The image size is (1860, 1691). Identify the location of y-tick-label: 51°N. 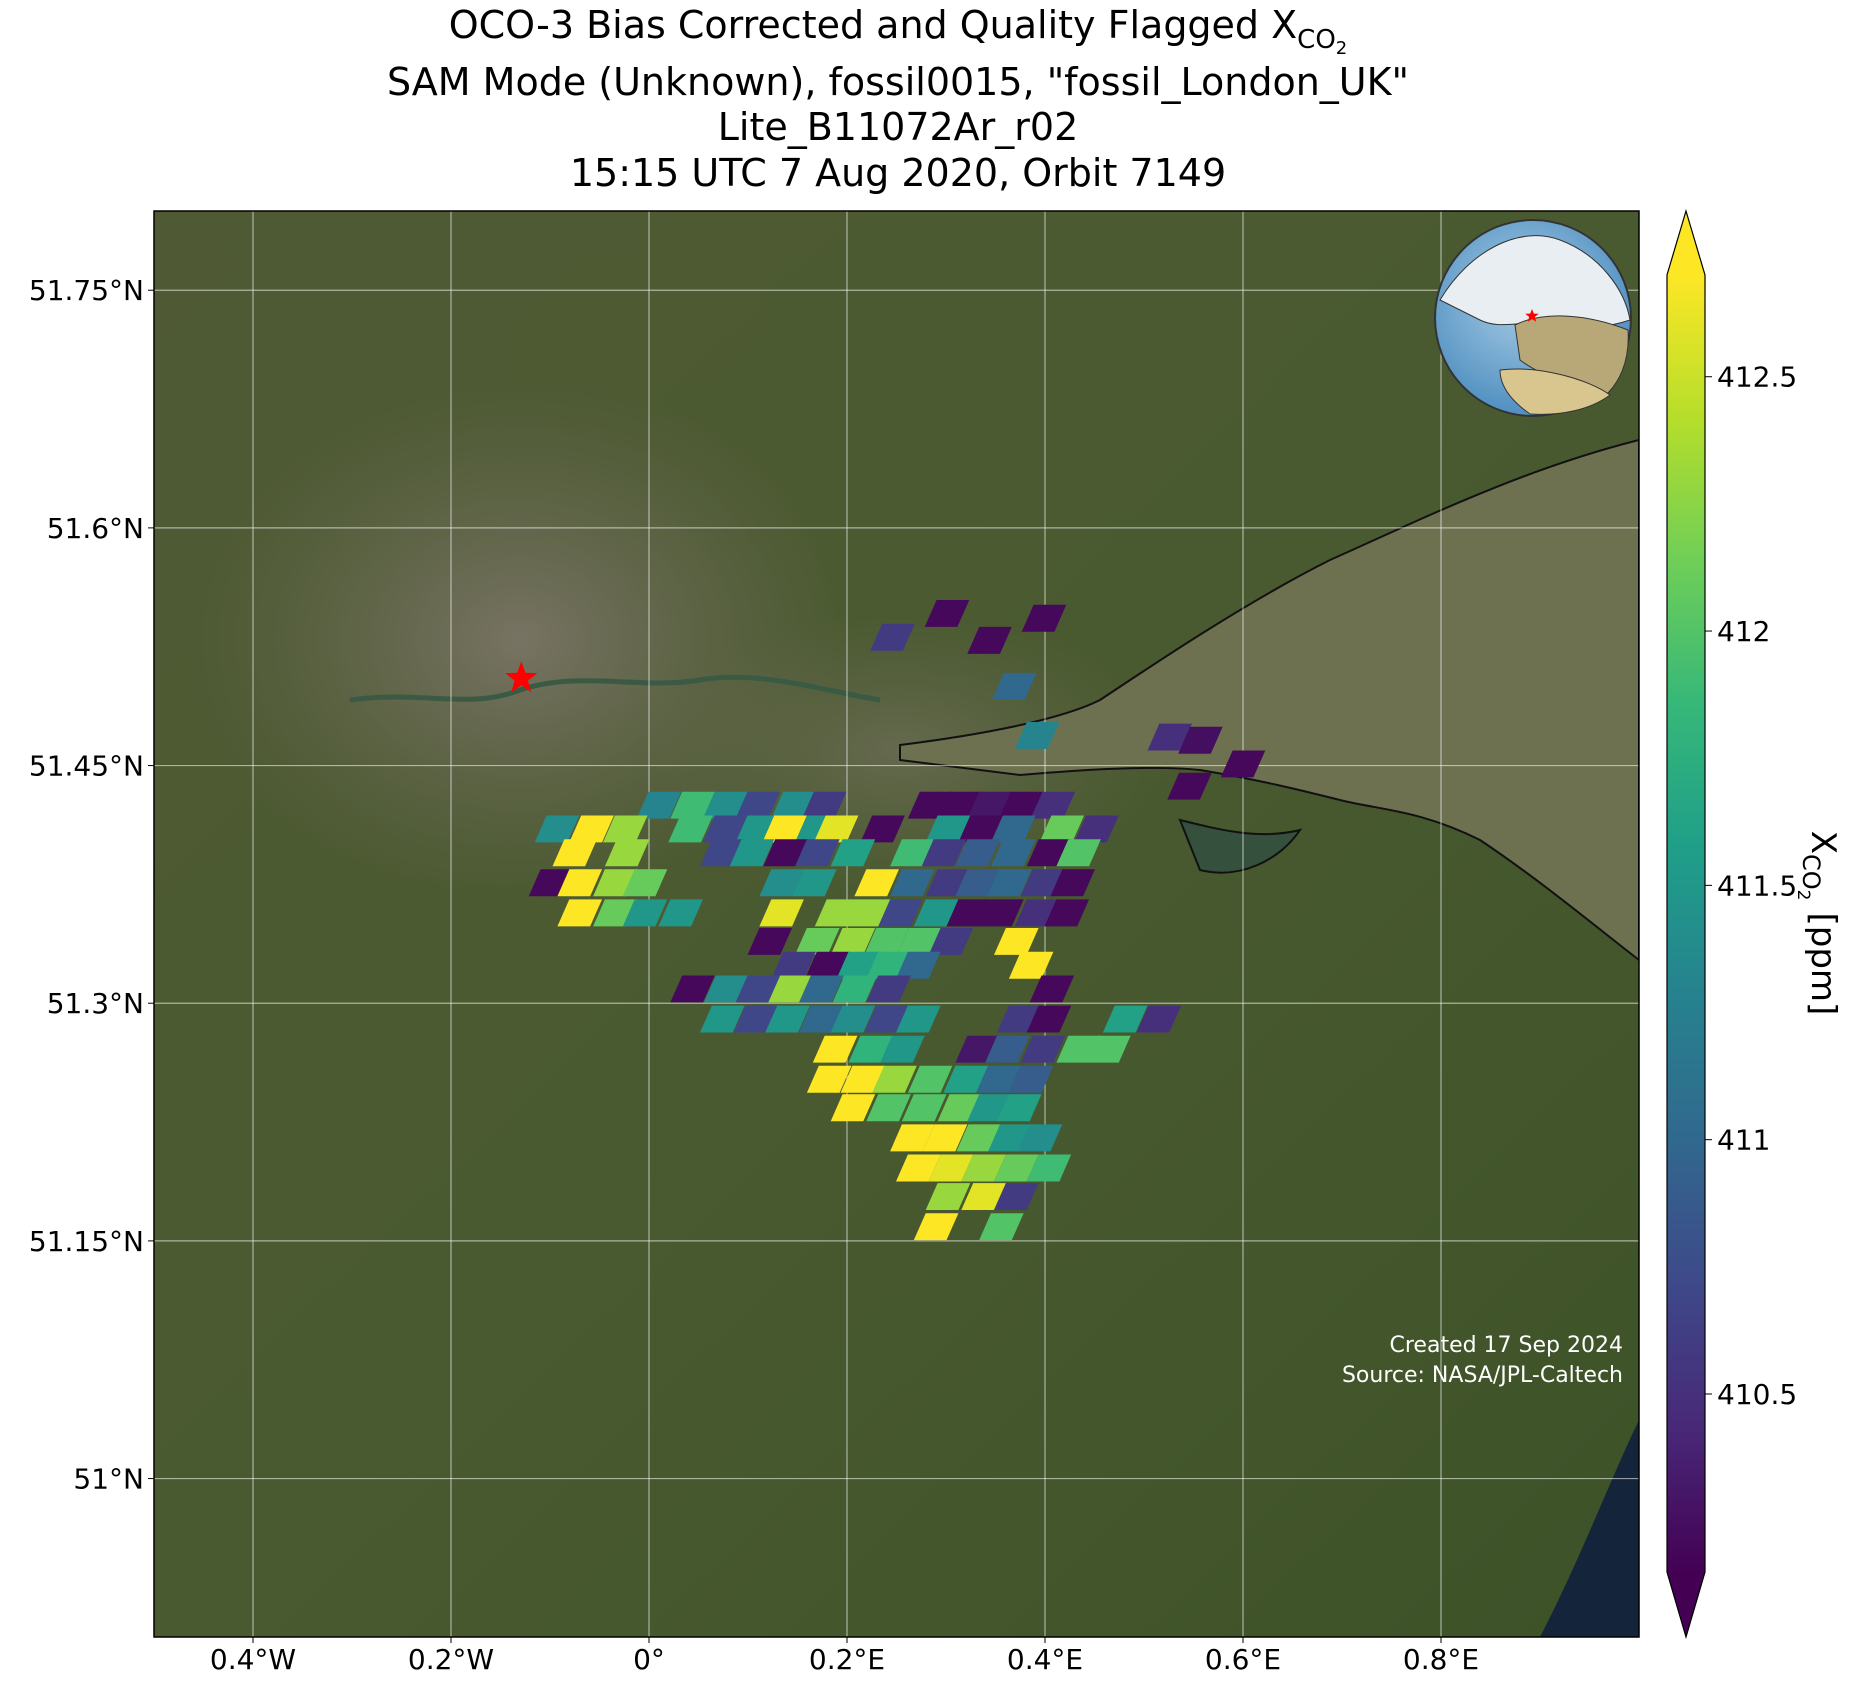
(108, 1479).